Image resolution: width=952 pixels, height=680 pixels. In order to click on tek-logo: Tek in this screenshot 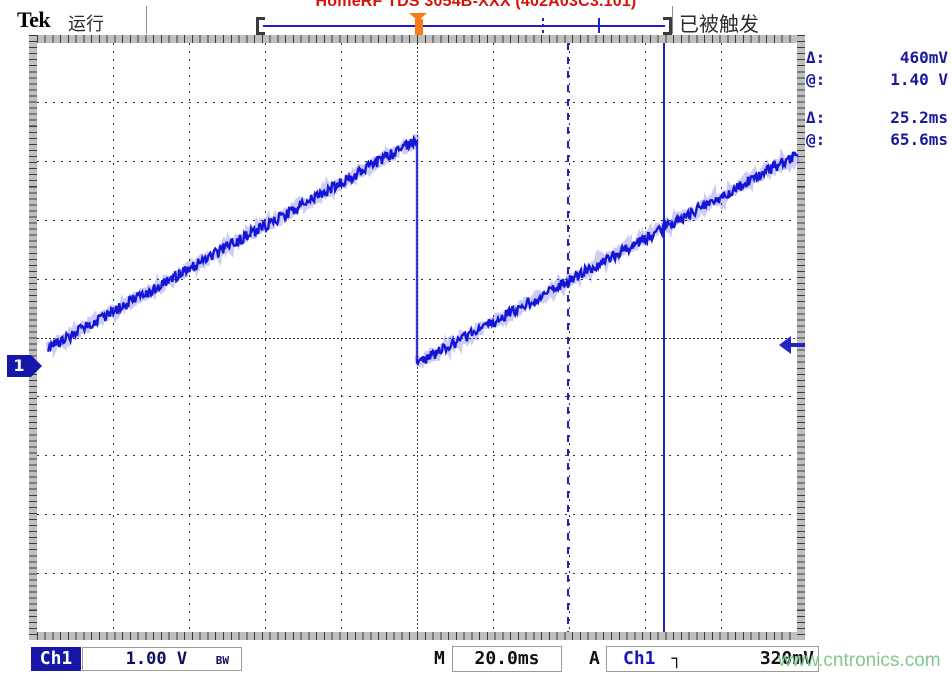, I will do `click(34, 19)`.